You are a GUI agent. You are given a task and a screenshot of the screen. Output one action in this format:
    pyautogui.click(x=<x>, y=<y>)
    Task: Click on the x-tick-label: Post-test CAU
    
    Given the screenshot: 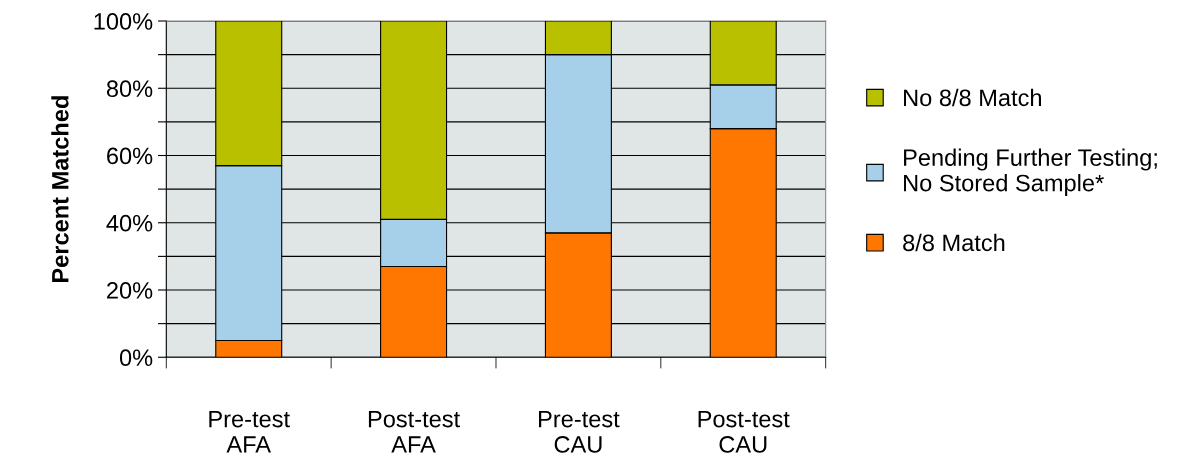 What is the action you would take?
    pyautogui.click(x=744, y=431)
    